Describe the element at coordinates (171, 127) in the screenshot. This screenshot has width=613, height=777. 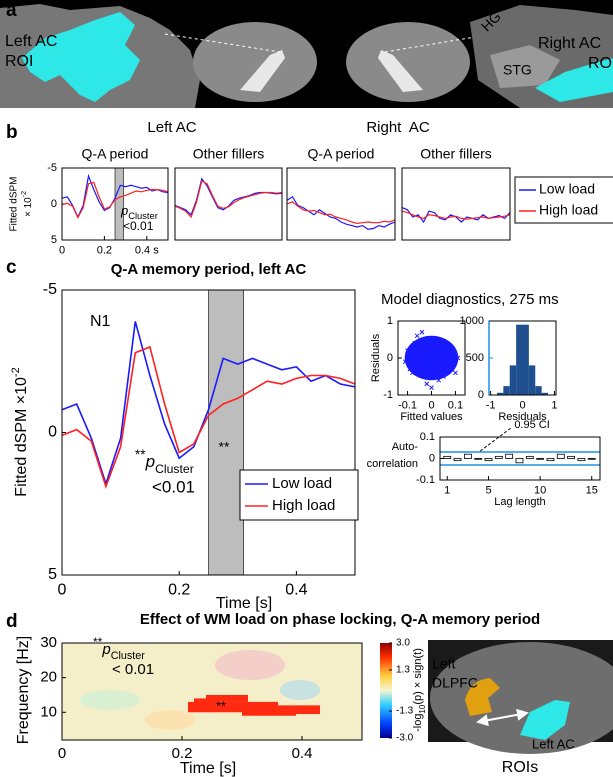
I see `group-label: Left AC` at that location.